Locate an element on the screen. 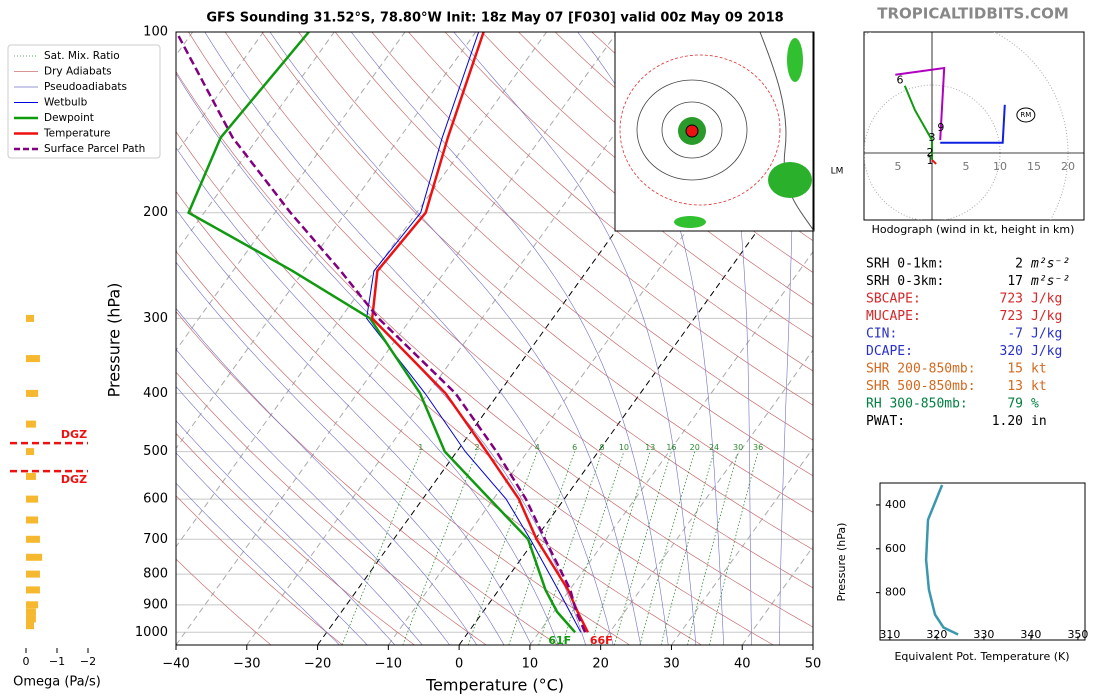 The height and width of the screenshot is (700, 1100). index-label: SHR 500-850mb: is located at coordinates (921, 386).